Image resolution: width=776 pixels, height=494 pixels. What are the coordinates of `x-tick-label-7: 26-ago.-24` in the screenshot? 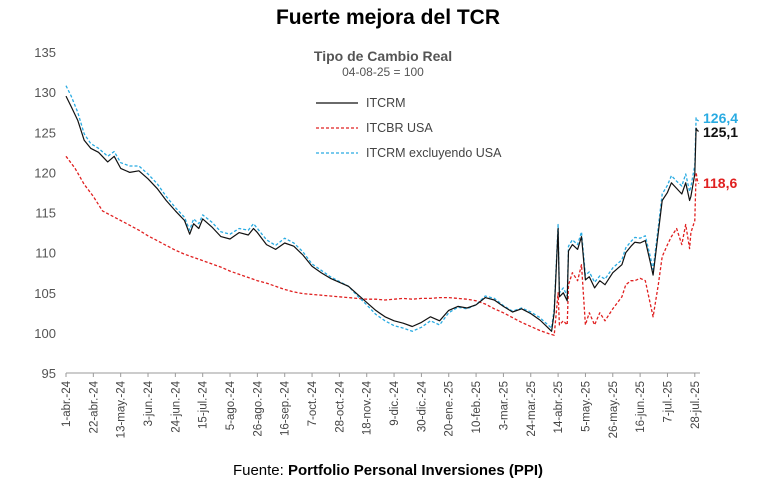 It's located at (258, 408).